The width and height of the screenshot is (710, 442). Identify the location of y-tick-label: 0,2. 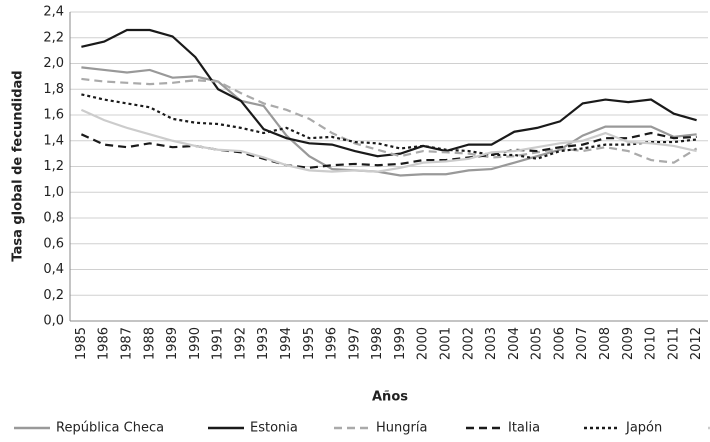
(53, 295).